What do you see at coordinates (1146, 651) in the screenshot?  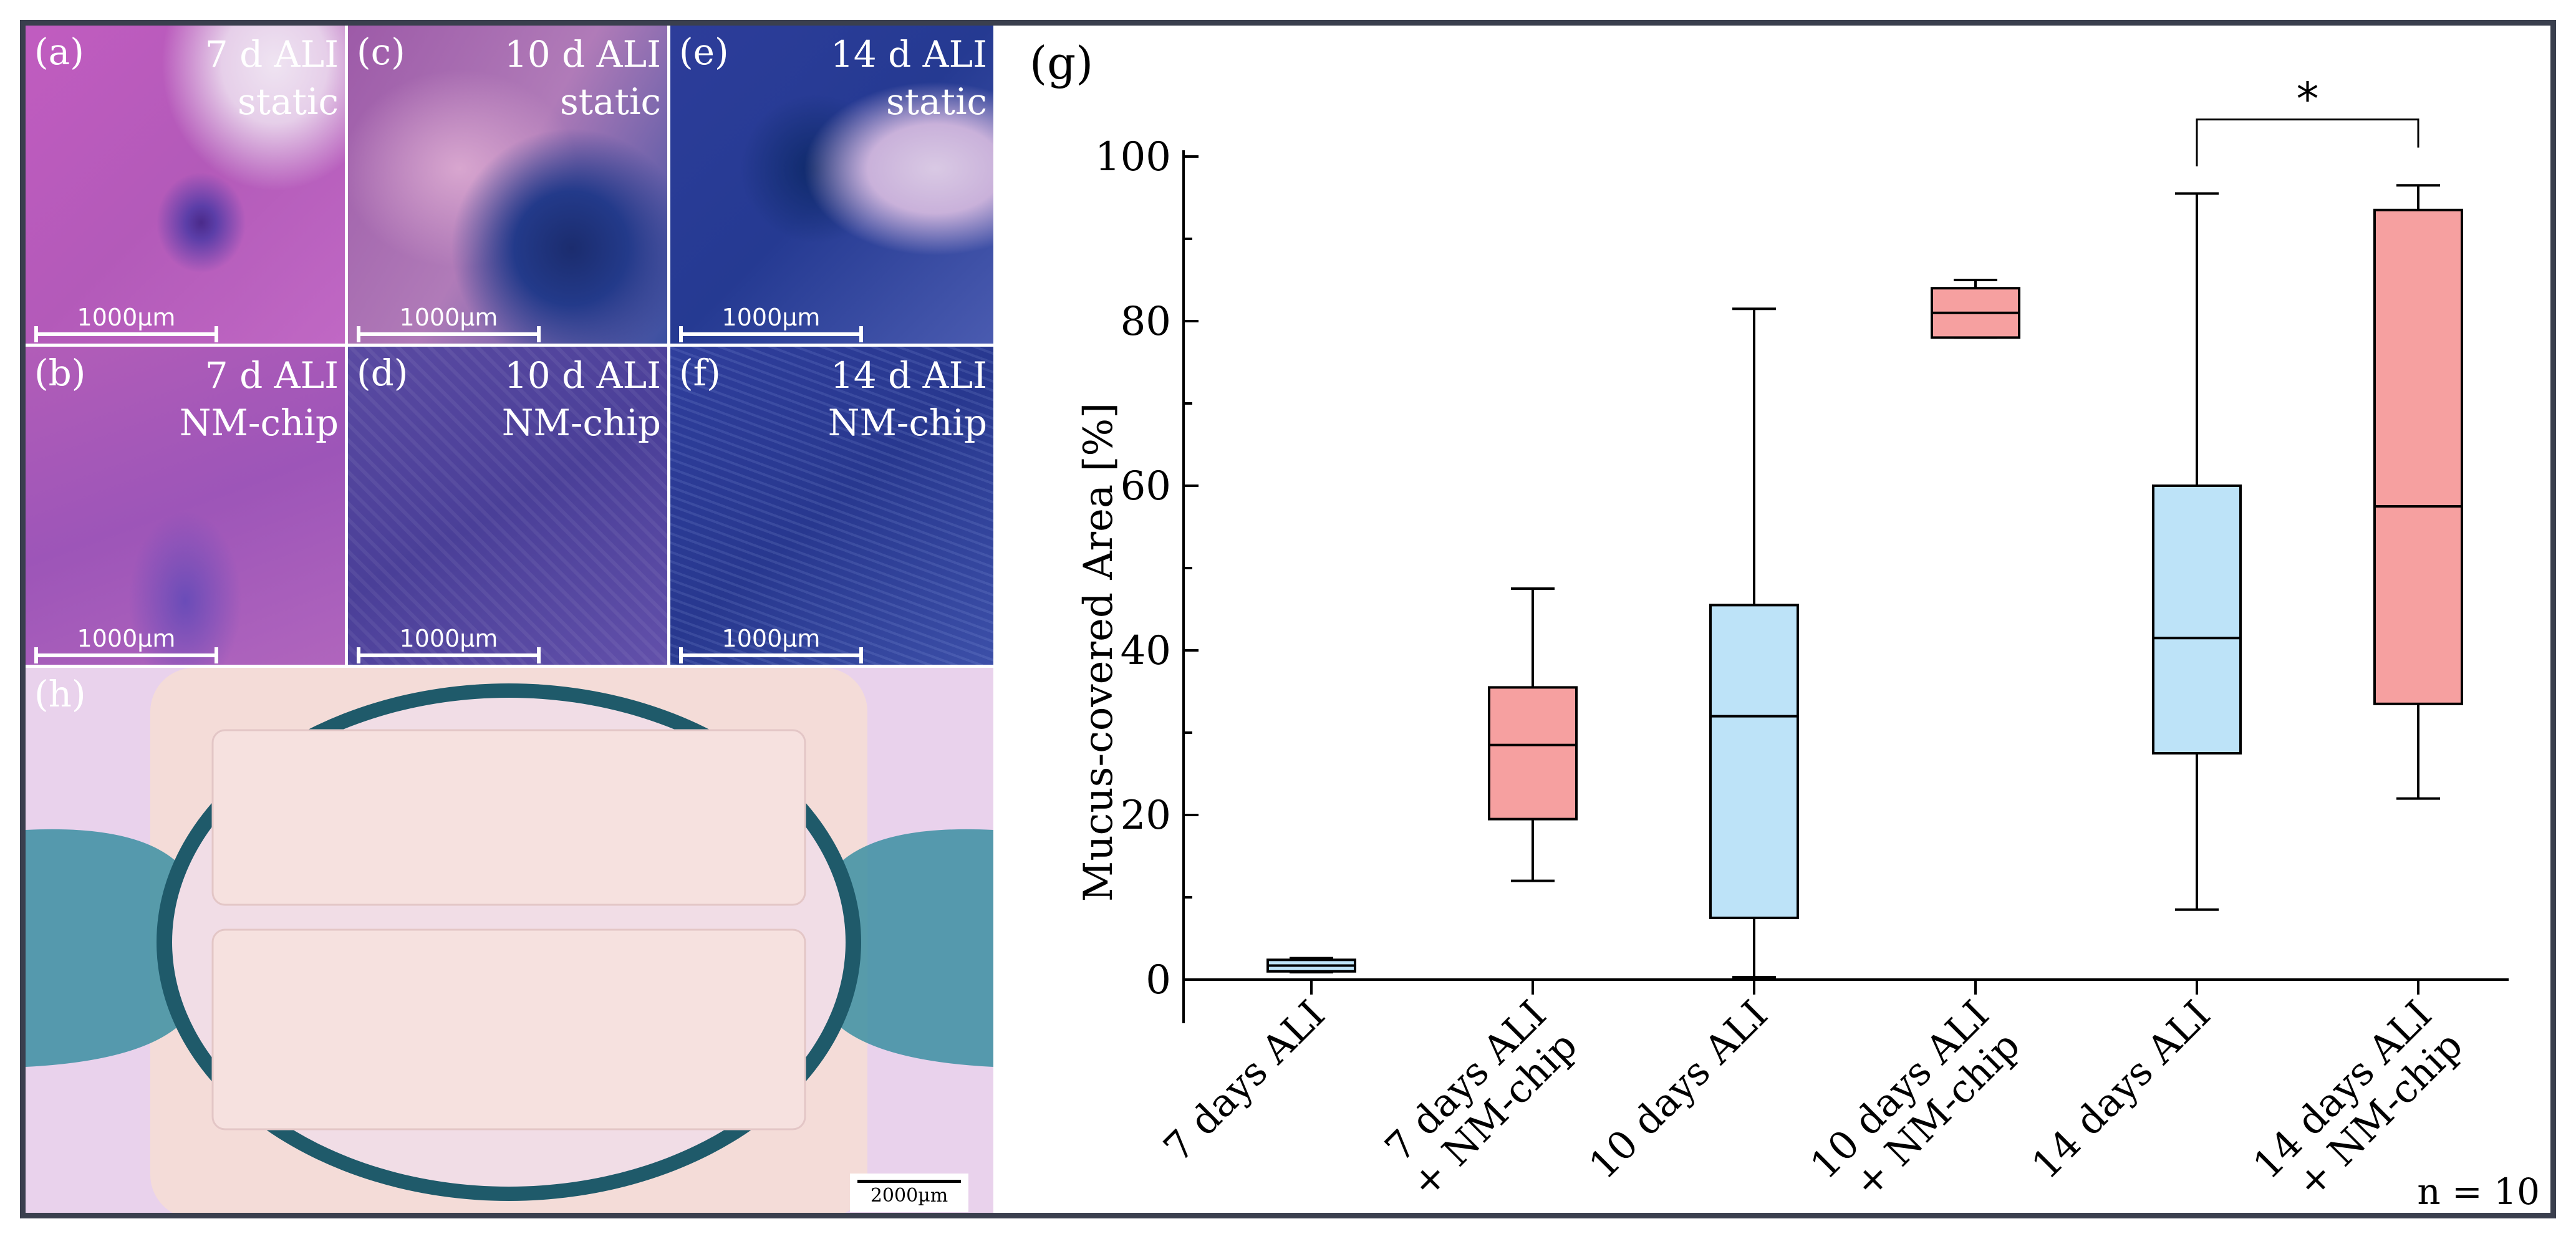 I see `y-tick-label: 40` at bounding box center [1146, 651].